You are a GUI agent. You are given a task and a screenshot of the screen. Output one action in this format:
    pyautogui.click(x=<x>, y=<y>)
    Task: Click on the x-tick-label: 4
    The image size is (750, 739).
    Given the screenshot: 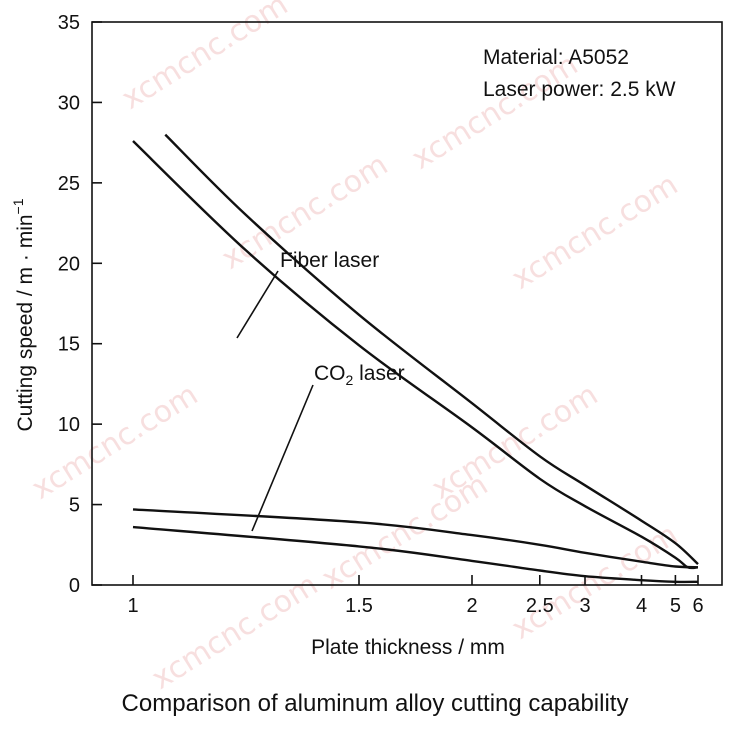 What is the action you would take?
    pyautogui.click(x=641, y=606)
    